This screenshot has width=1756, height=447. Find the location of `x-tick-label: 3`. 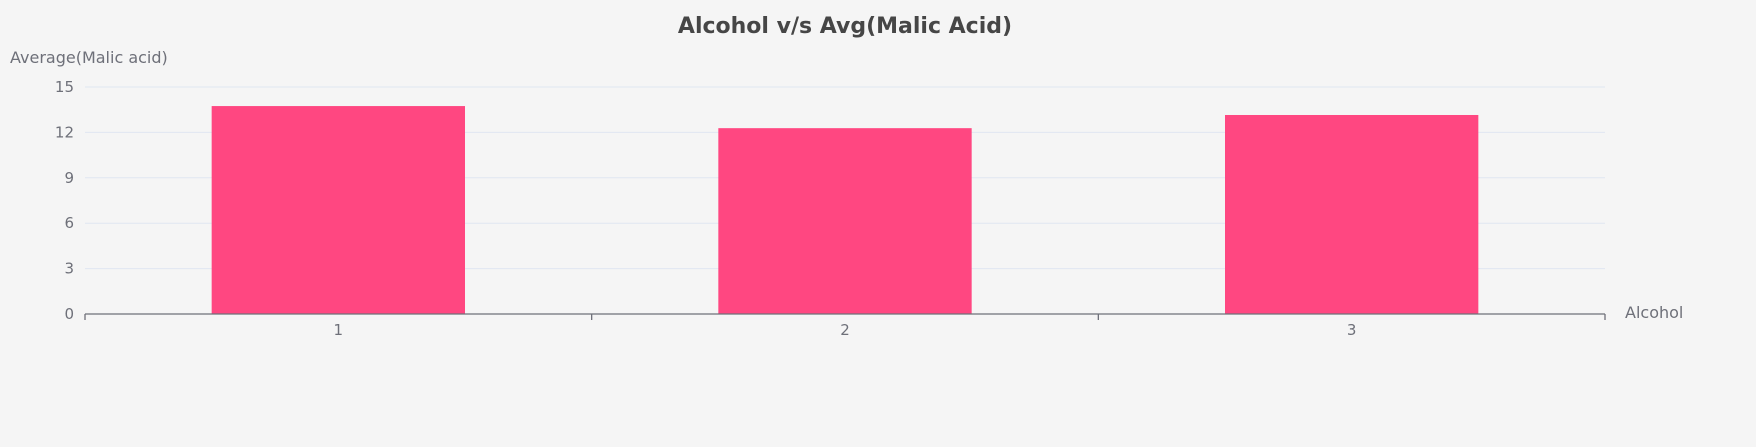

x-tick-label: 3 is located at coordinates (1352, 330).